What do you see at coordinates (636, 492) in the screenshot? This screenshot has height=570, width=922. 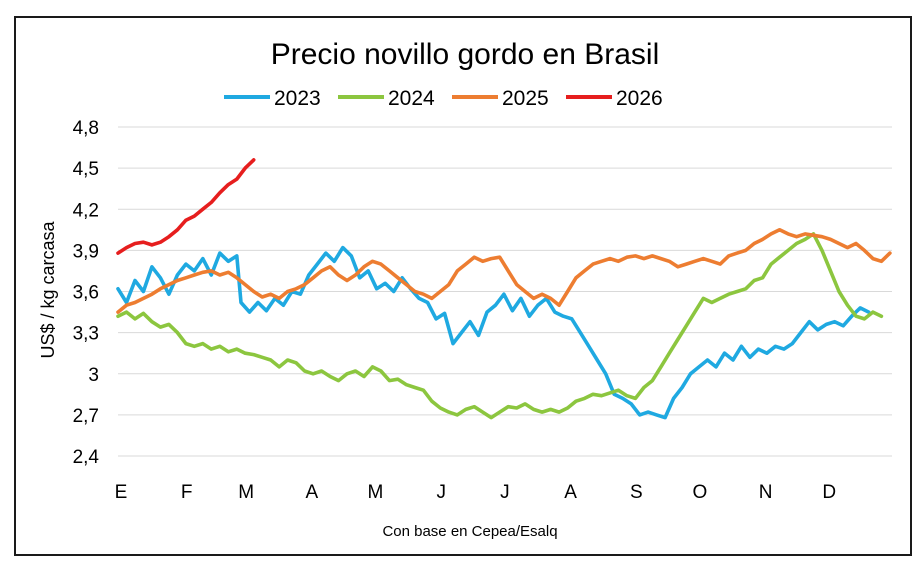 I see `x-tick-label: S` at bounding box center [636, 492].